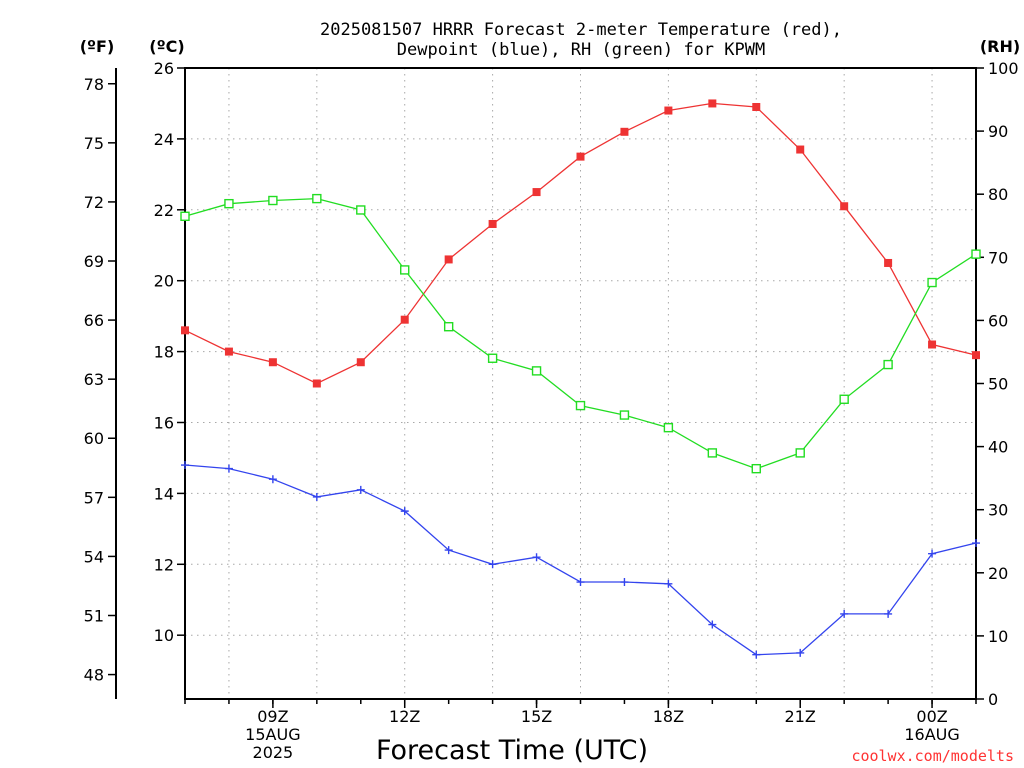 The height and width of the screenshot is (768, 1024). Describe the element at coordinates (94, 379) in the screenshot. I see `fahrenheit-tick-label: 63` at that location.